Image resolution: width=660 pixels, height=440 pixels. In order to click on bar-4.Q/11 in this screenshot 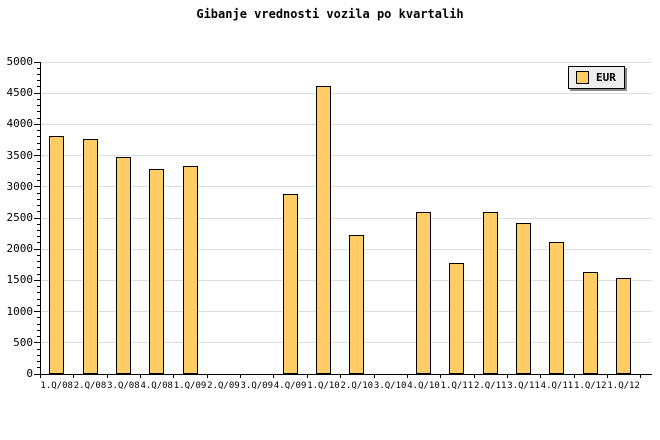, I will do `click(557, 308)`.